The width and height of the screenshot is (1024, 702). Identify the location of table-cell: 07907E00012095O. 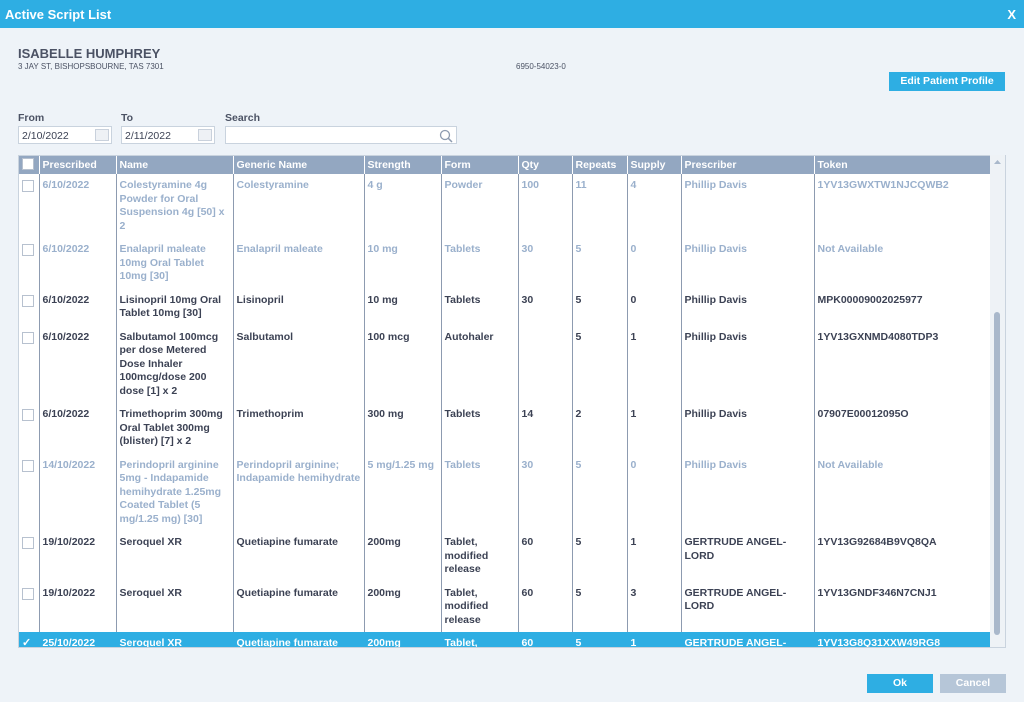
(903, 428).